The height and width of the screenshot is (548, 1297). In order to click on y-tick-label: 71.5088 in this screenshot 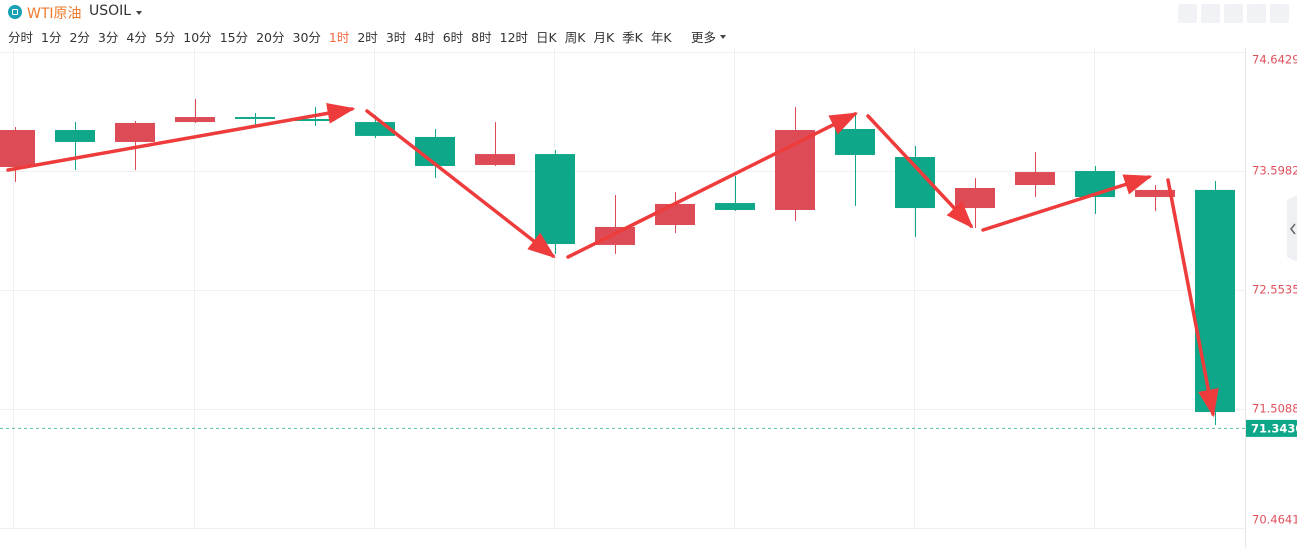, I will do `click(1274, 409)`.